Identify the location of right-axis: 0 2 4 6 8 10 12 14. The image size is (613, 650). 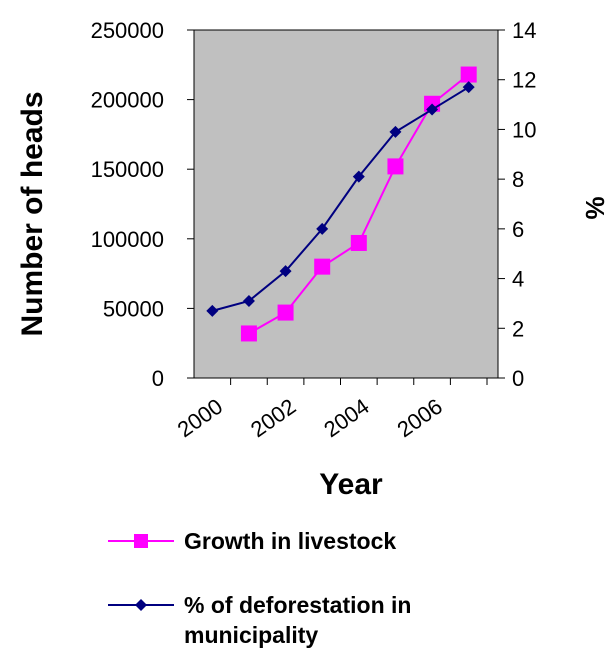
(517, 204).